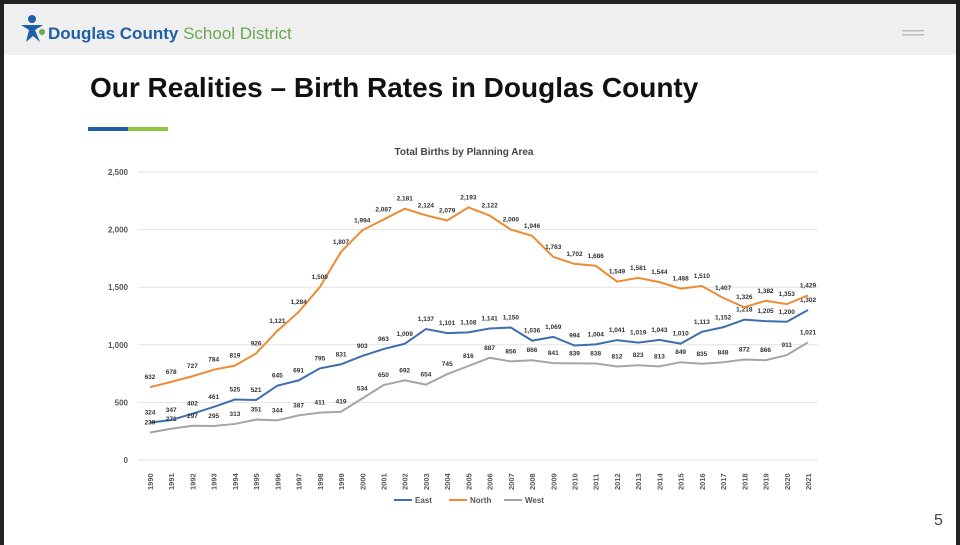  I want to click on data-label: 2,087, so click(383, 210).